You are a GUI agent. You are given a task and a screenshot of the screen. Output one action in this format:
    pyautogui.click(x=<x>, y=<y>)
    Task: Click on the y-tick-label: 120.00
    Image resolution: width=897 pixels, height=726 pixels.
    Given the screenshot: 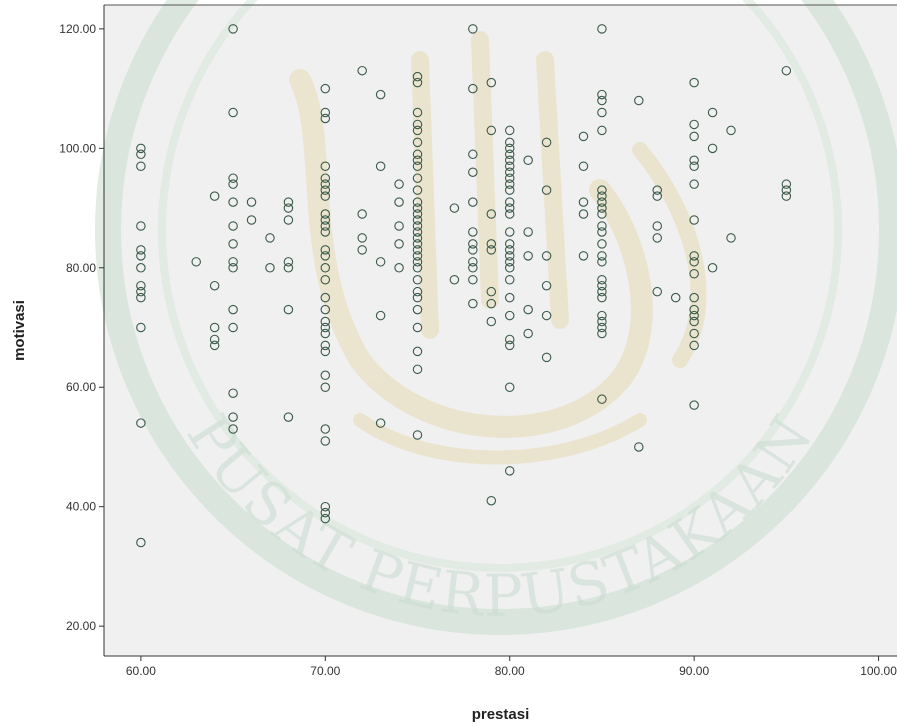 What is the action you would take?
    pyautogui.click(x=77, y=29)
    